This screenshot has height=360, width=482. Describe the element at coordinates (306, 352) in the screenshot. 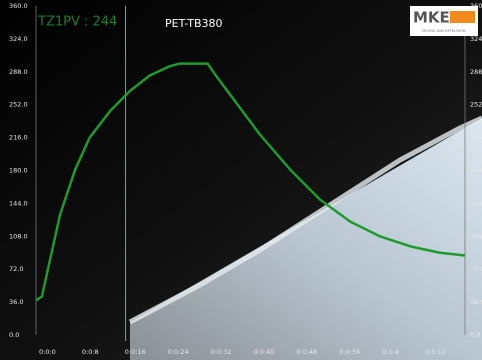

I see `x-tick-label: 0:0:48` at that location.